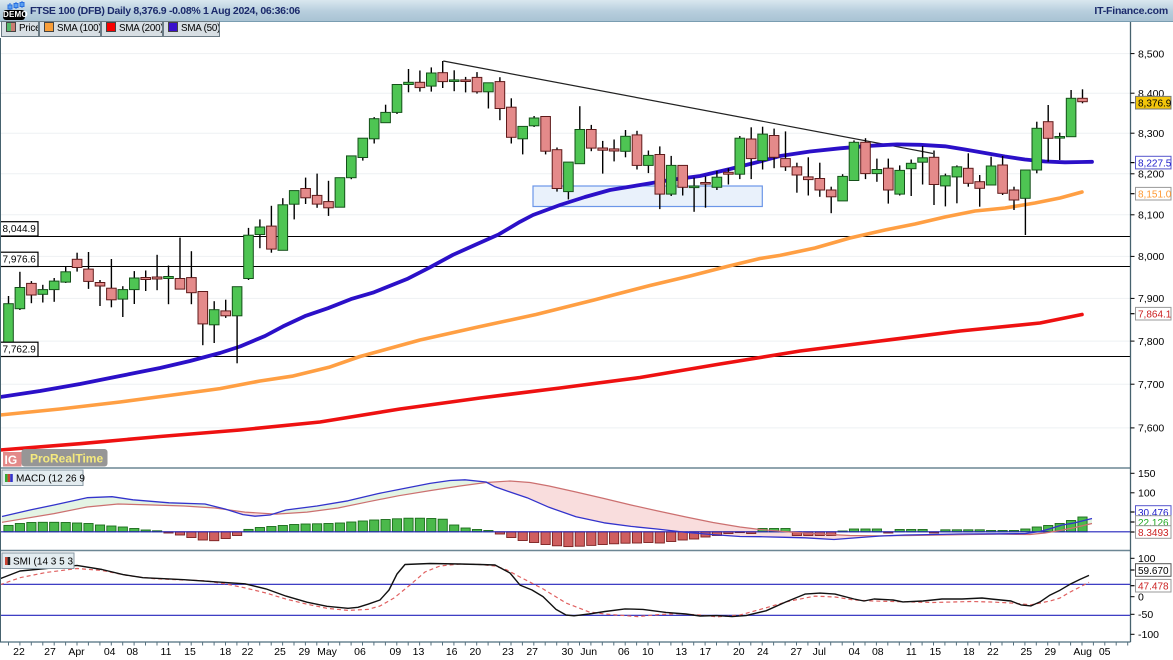  I want to click on svg-text: 8,151.0, so click(1155, 195).